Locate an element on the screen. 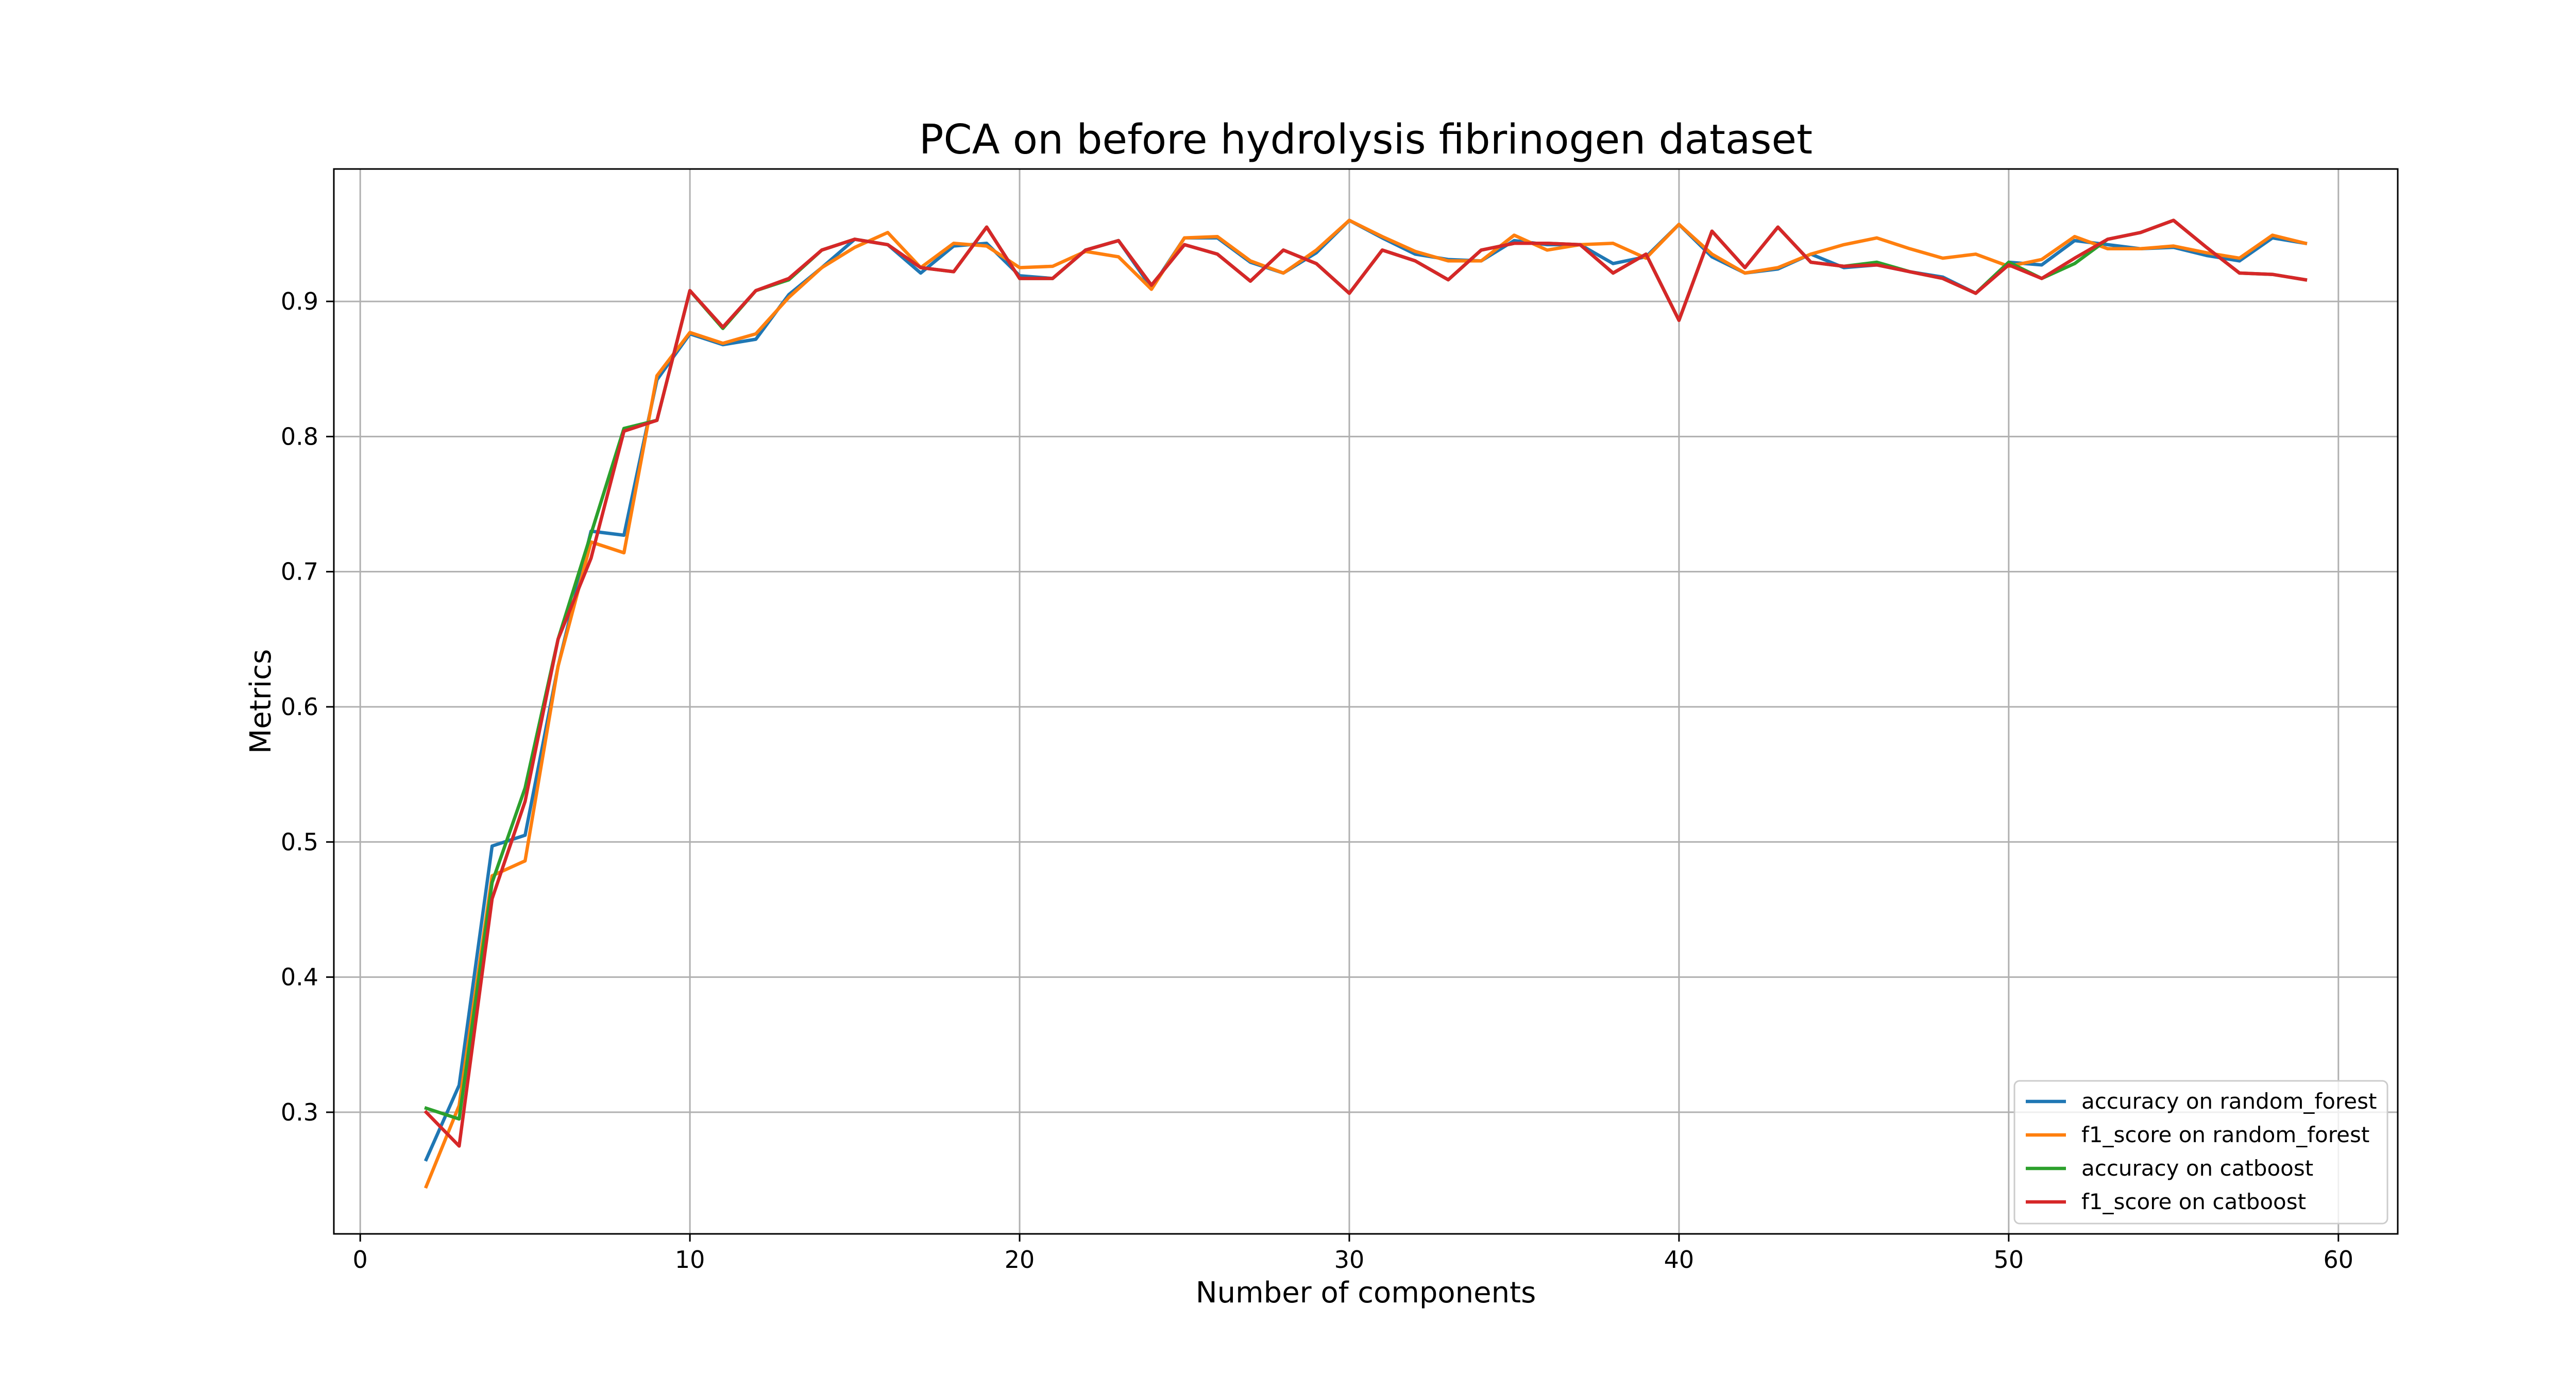  x-axis-label: Number of components is located at coordinates (1366, 1293).